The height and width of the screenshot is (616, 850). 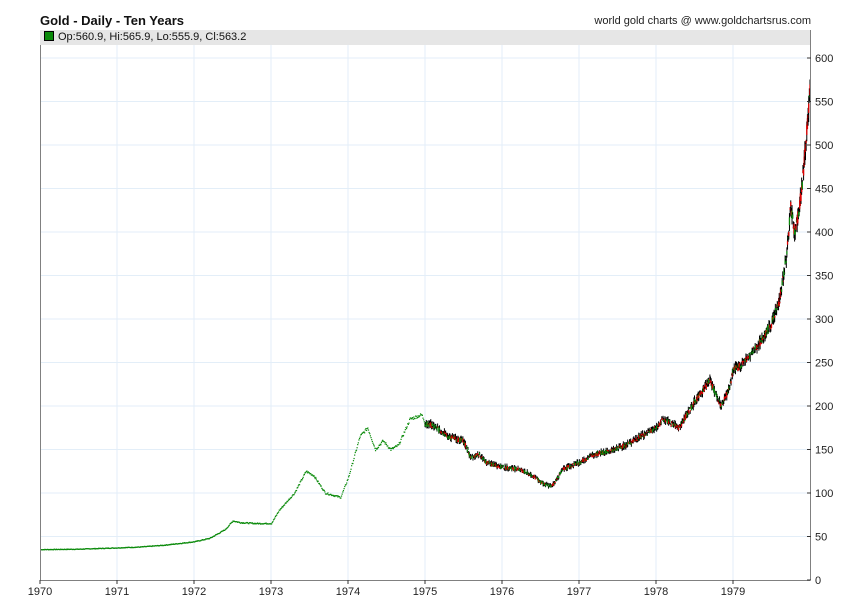 I want to click on x-tick-label: 1970, so click(x=40, y=592).